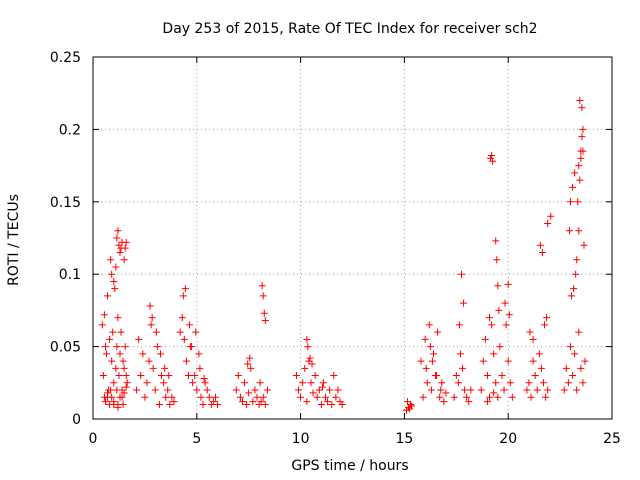  What do you see at coordinates (196, 439) in the screenshot?
I see `x-tick-label: 5` at bounding box center [196, 439].